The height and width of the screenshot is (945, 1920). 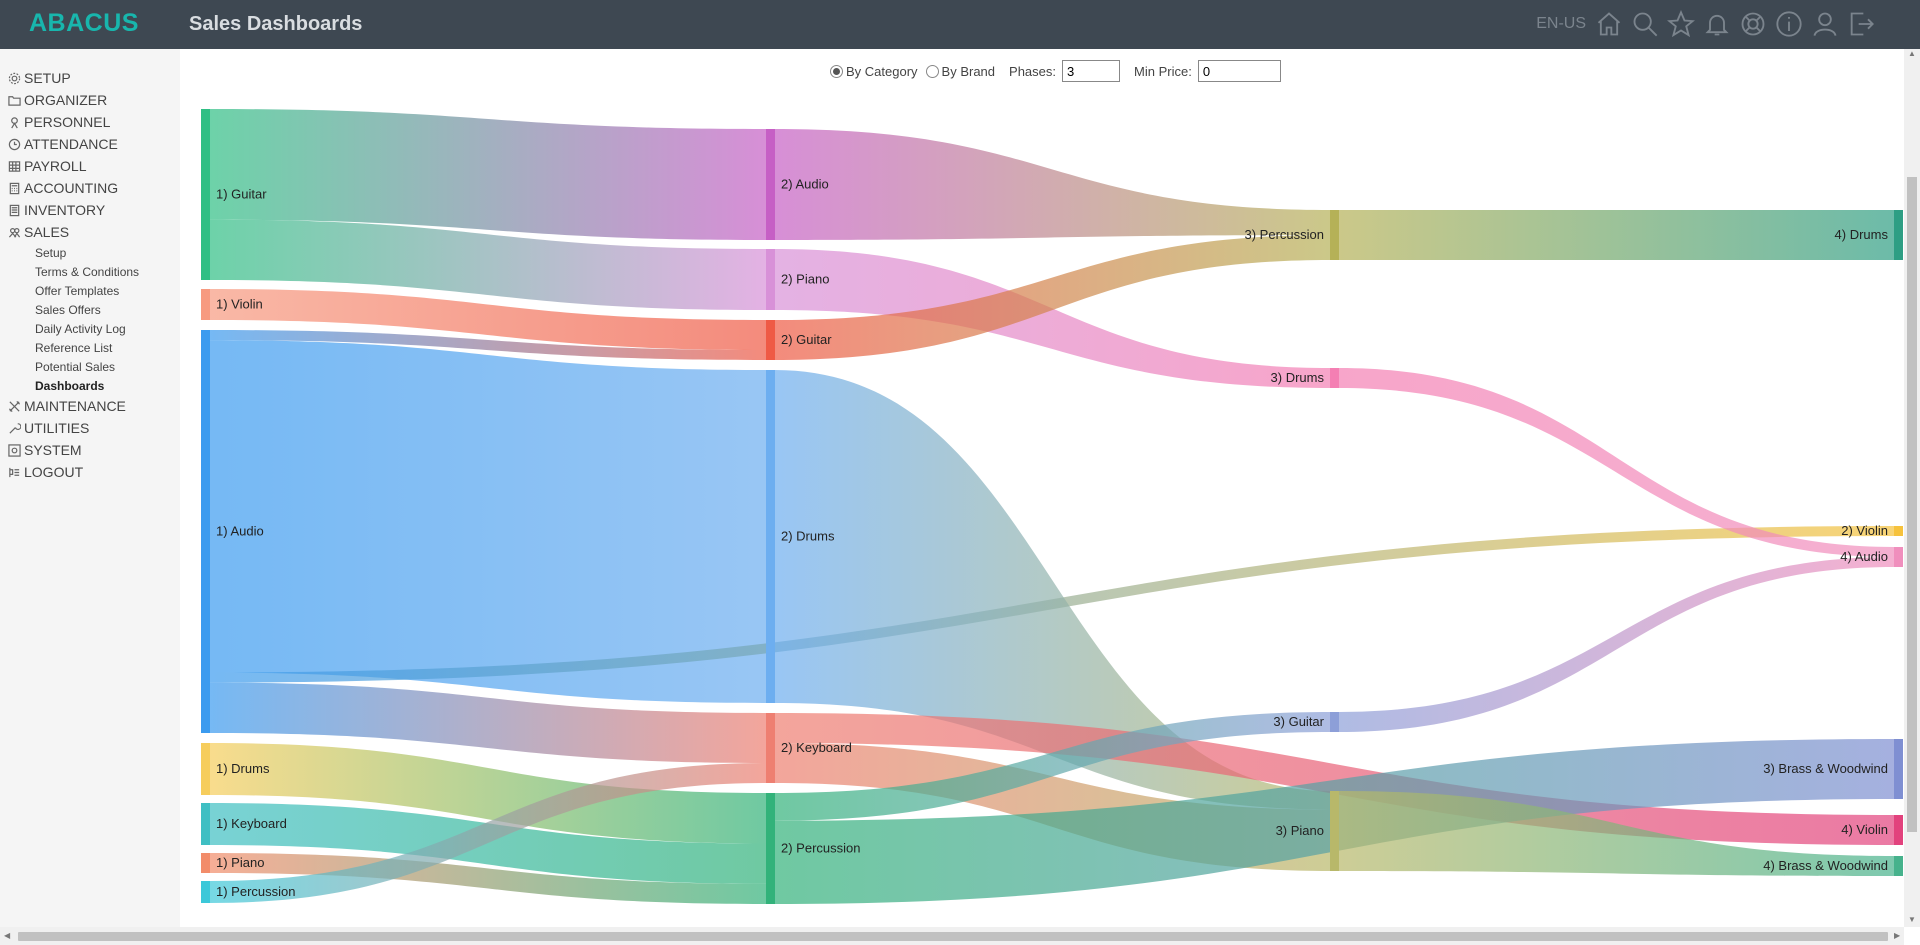 I want to click on sidebar-sub-potential-sales: Potential Sales, so click(x=75, y=366).